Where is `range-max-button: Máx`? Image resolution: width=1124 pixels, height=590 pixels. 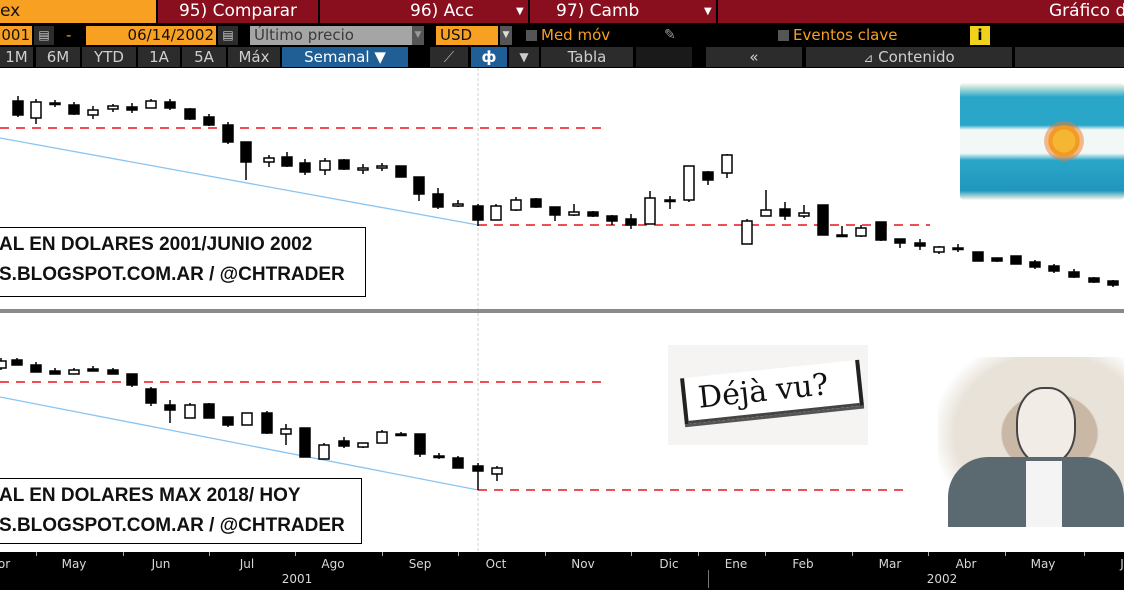 range-max-button: Máx is located at coordinates (254, 57).